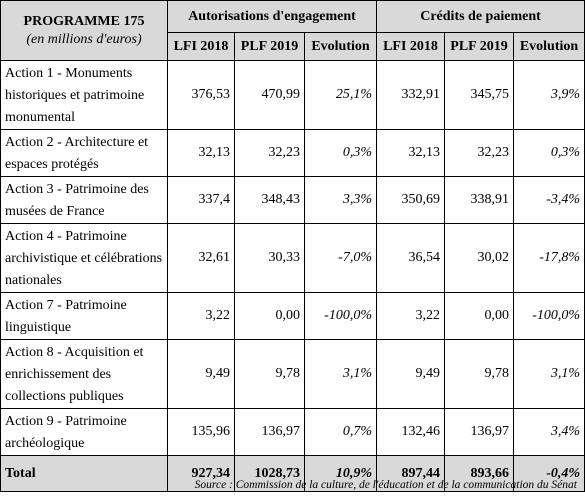 The image size is (585, 498). Describe the element at coordinates (84, 316) in the screenshot. I see `row-label: Action 7 - Patrimoine linguistique` at that location.